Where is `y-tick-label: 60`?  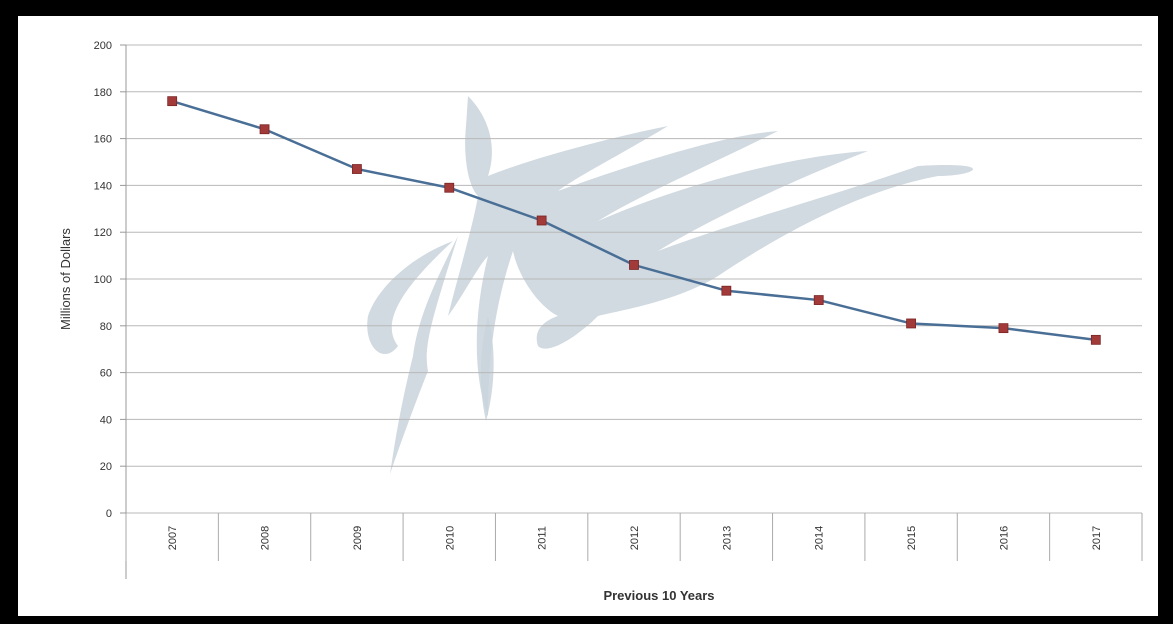 y-tick-label: 60 is located at coordinates (106, 374).